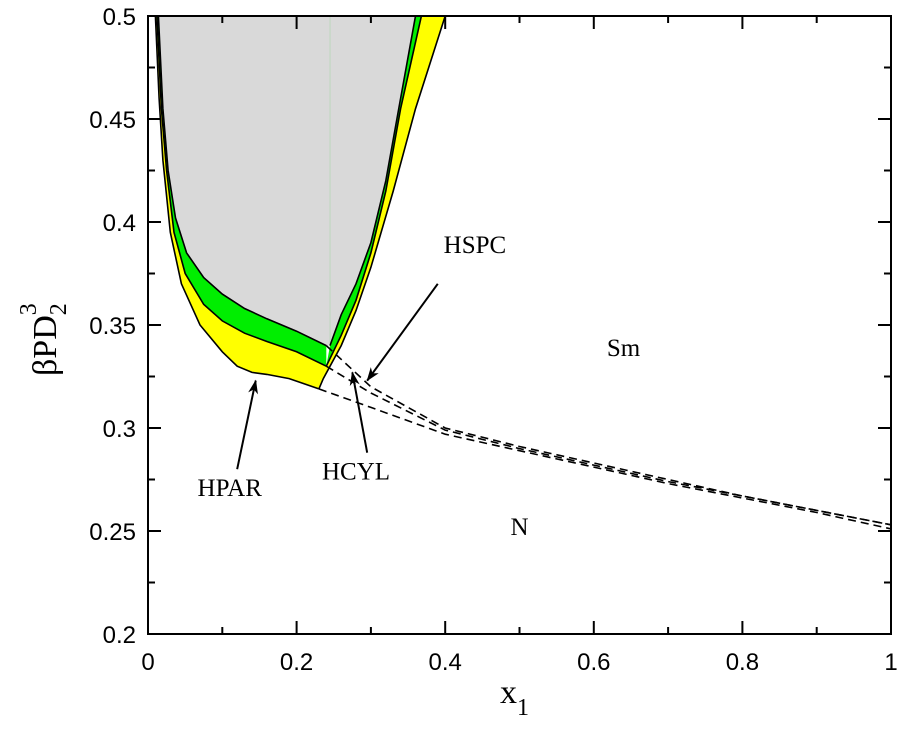 This screenshot has height=731, width=900. Describe the element at coordinates (119, 429) in the screenshot. I see `y-tick-label: 0.3` at that location.